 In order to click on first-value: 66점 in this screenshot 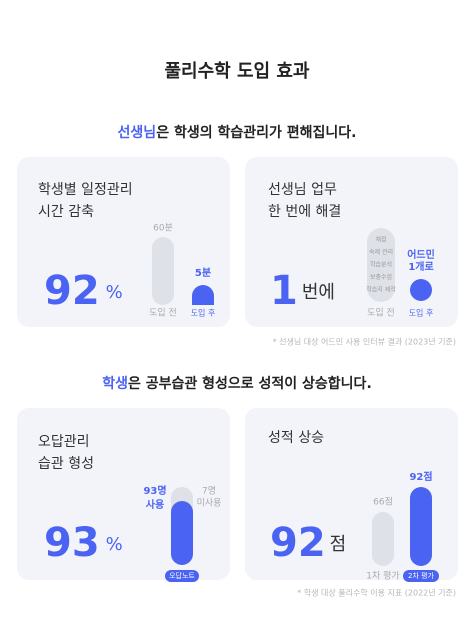, I will do `click(383, 502)`.